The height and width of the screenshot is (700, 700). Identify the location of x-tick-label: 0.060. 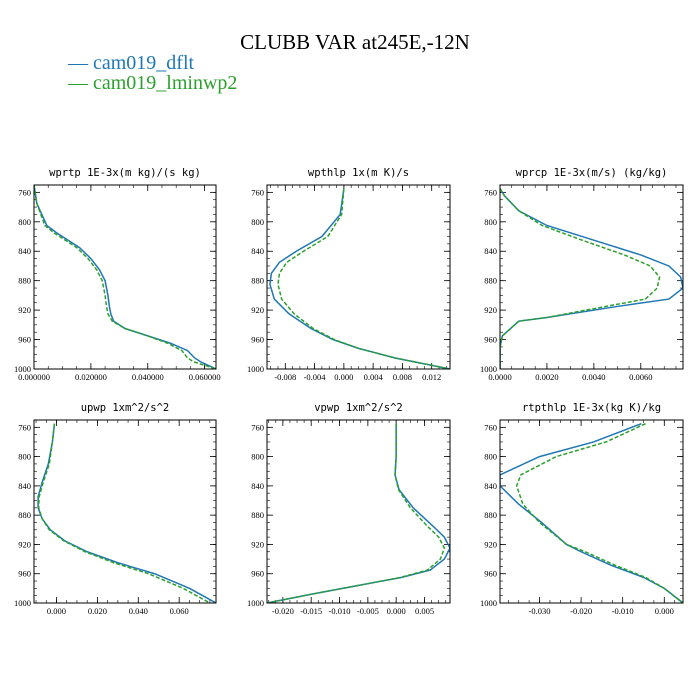
(179, 611).